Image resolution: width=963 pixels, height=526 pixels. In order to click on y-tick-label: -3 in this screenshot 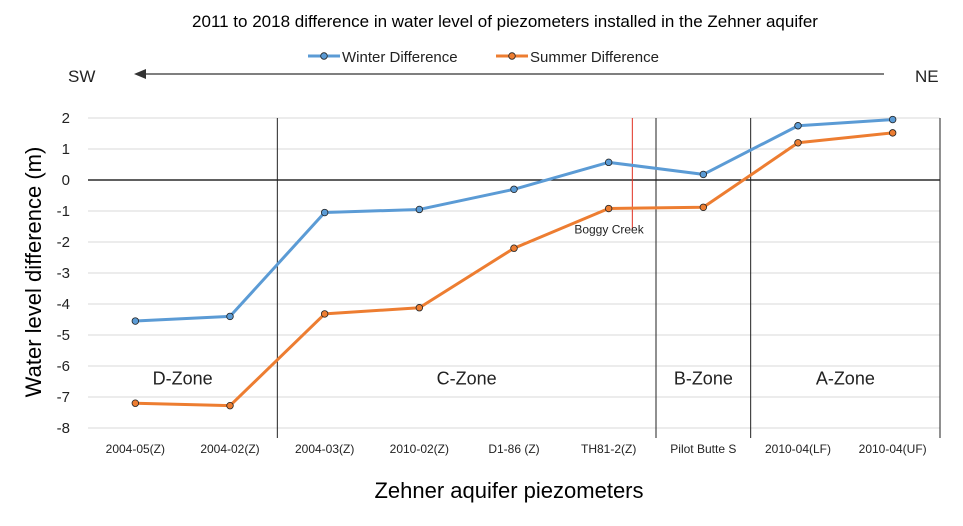, I will do `click(63, 273)`.